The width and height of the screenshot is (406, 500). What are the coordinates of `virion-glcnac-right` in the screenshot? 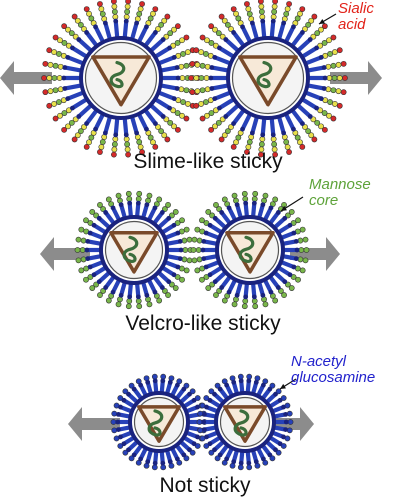 It's located at (245, 422).